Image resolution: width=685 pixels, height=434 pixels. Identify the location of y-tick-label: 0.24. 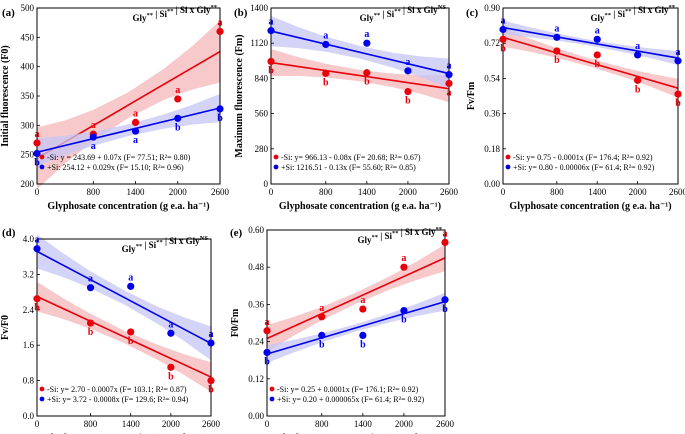
(256, 342).